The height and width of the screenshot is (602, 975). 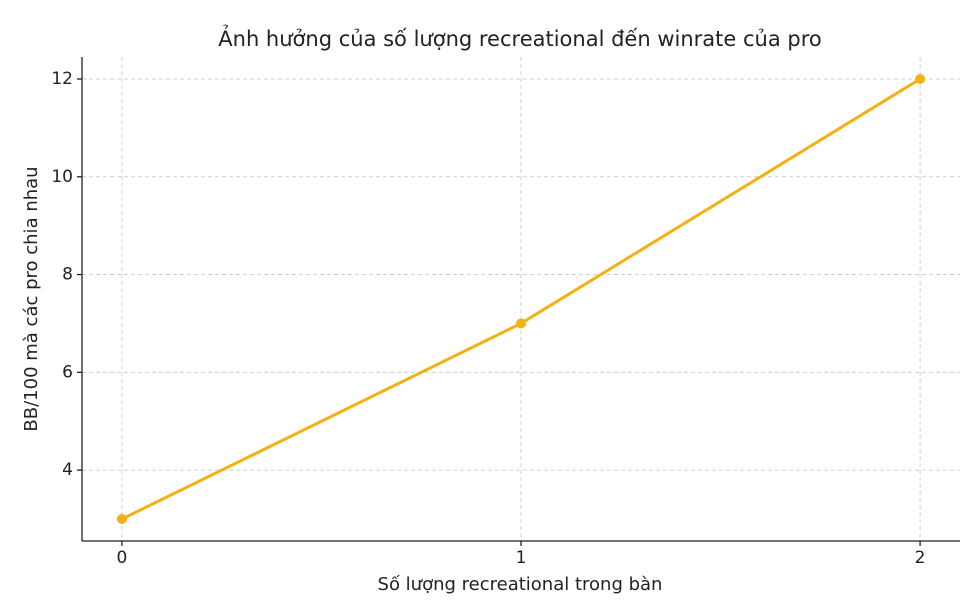 I want to click on x-tick-label: 1, so click(x=521, y=558).